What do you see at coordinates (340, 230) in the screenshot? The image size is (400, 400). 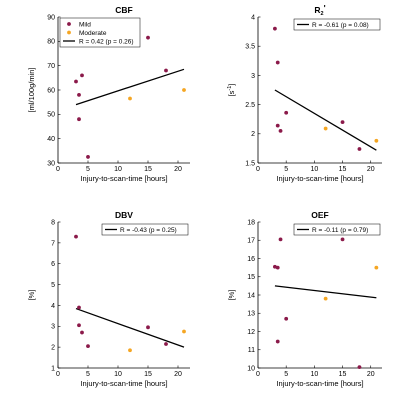 I see `legend-label-fit: R = -0.11 (p = 0.79)` at bounding box center [340, 230].